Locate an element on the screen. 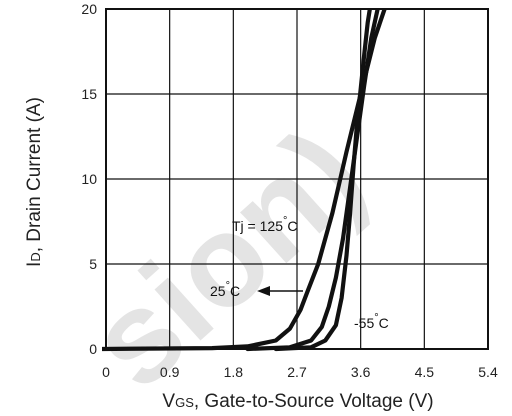  annotation-25-text: 25 is located at coordinates (218, 291).